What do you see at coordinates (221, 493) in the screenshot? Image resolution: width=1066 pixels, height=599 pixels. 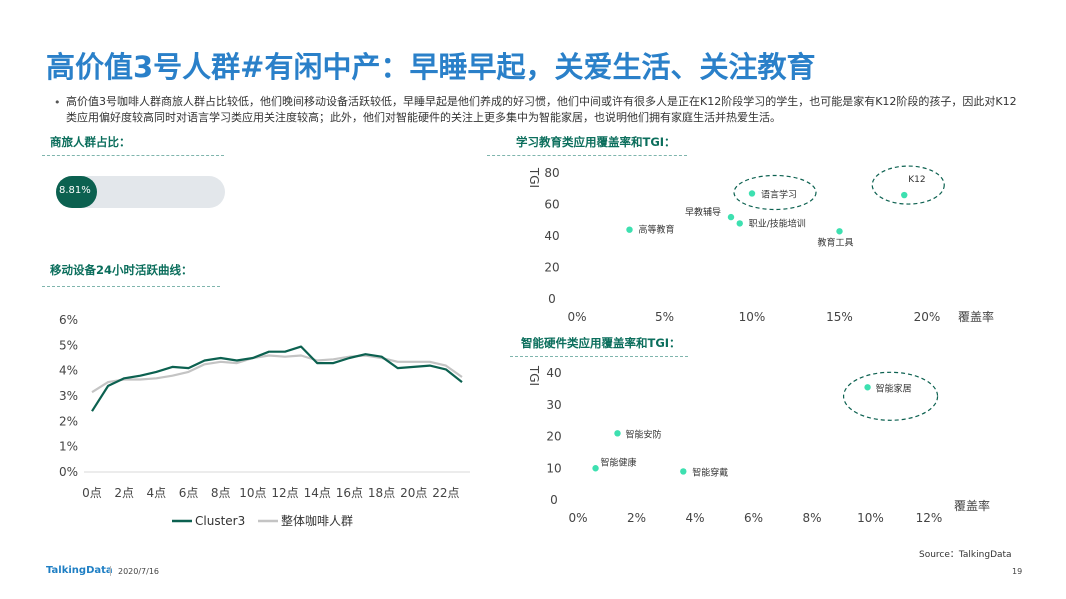 I see `x-tick-label: 8点` at bounding box center [221, 493].